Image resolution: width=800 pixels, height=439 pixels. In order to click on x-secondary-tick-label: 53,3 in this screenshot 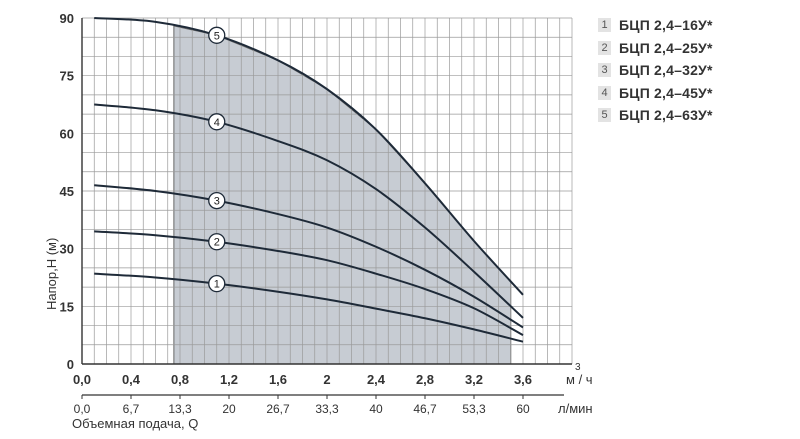, I will do `click(474, 409)`.